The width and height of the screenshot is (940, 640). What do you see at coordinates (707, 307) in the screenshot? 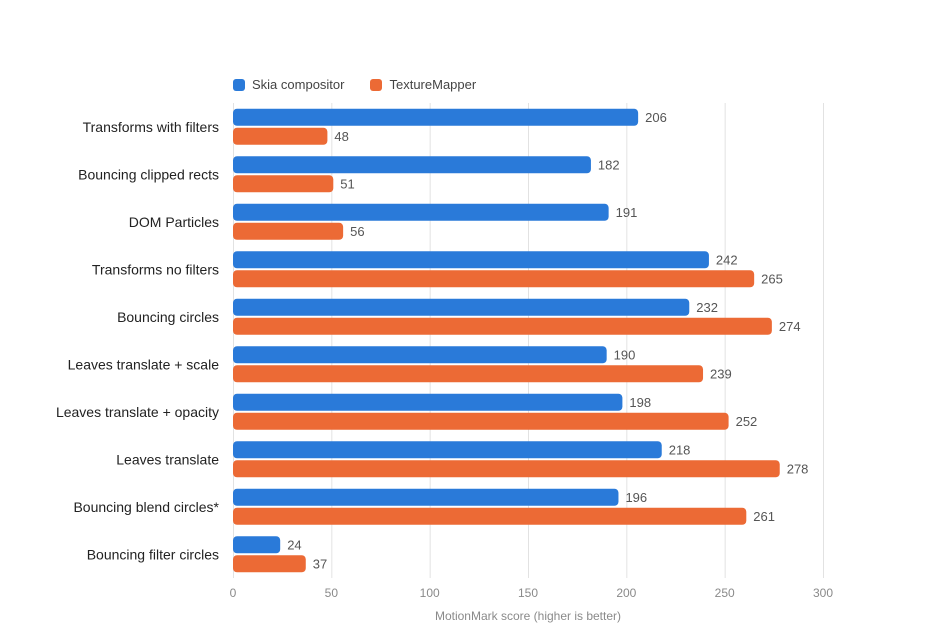
I see `data-label-skia-compositor-bouncing-circles: 232` at bounding box center [707, 307].